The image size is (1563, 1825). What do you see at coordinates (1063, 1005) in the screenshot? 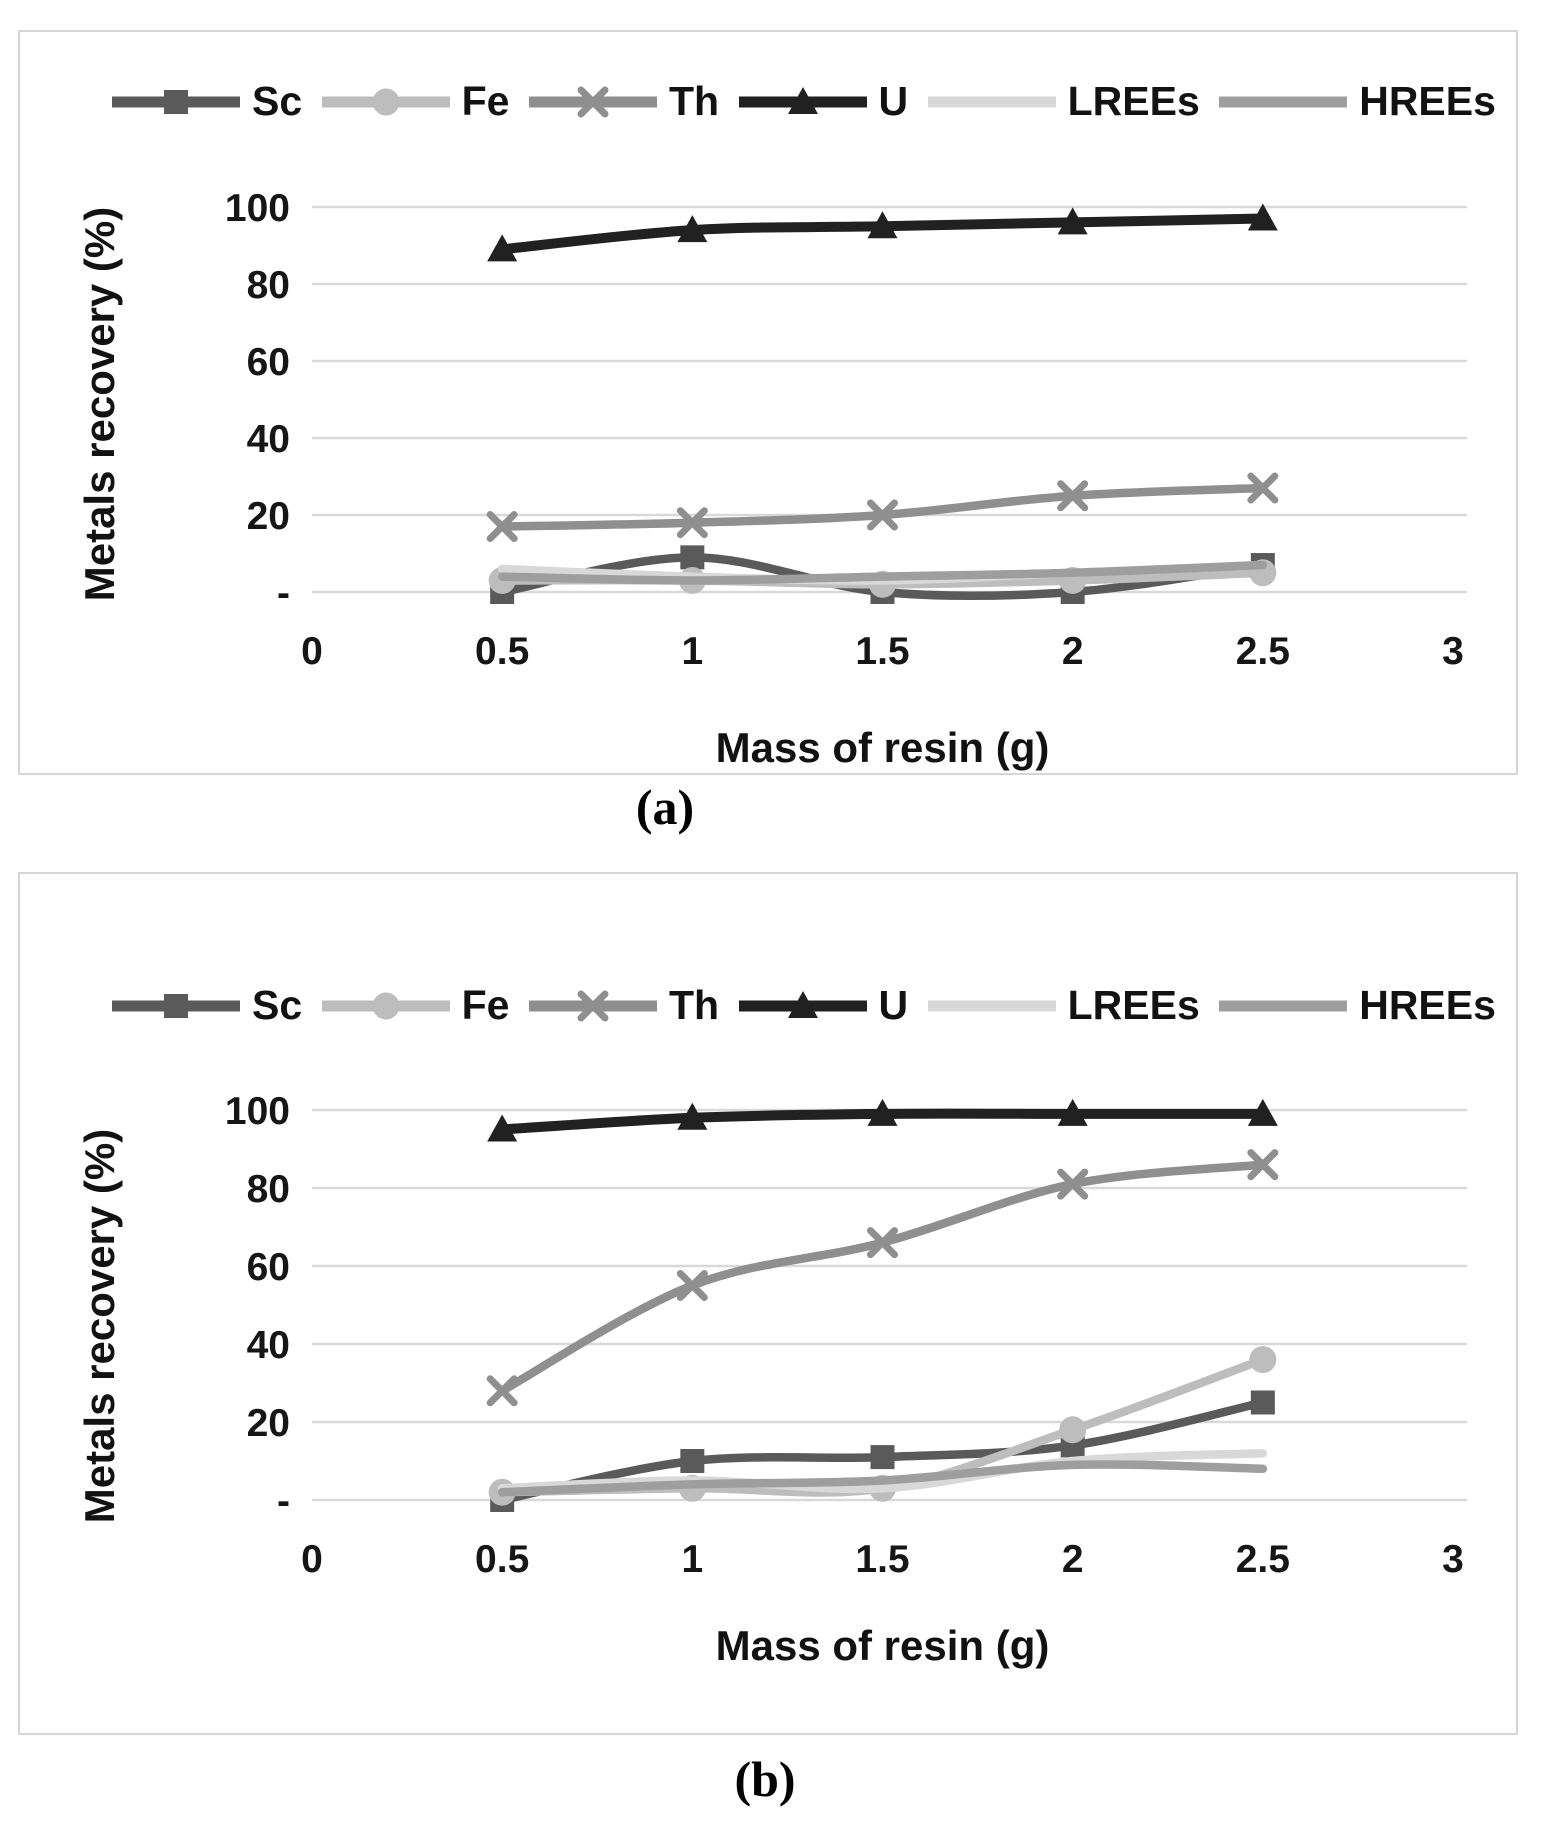
I see `legend-item-lrees: LREEs` at bounding box center [1063, 1005].